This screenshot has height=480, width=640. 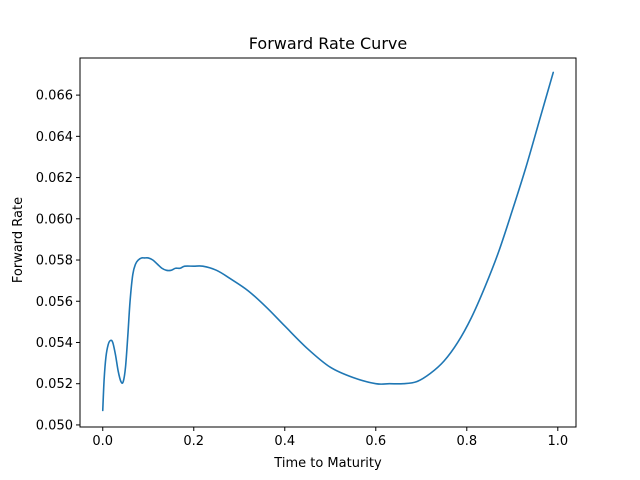 What do you see at coordinates (328, 43) in the screenshot?
I see `chart-title: Forward Rate Curve` at bounding box center [328, 43].